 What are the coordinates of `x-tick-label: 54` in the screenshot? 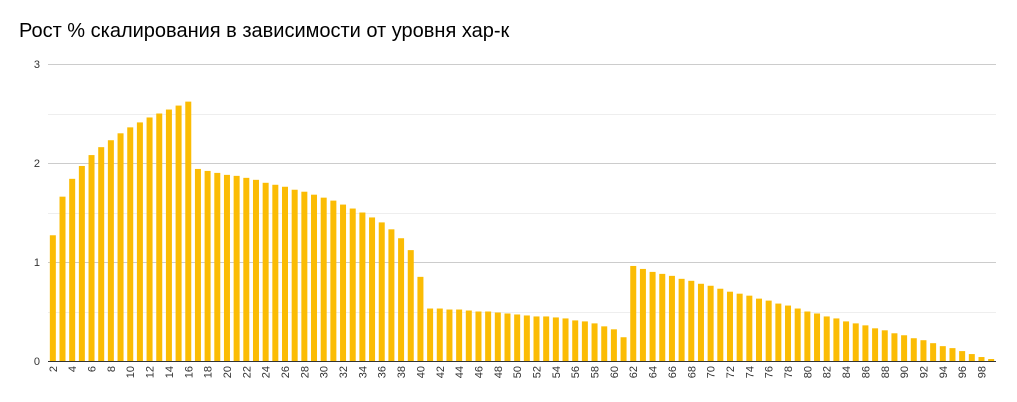 It's located at (557, 372).